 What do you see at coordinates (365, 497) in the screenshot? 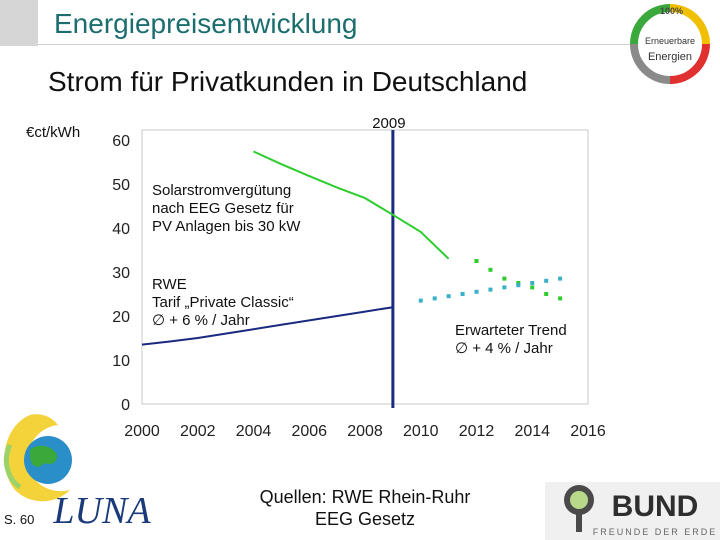
I see `sources-line: Quellen: RWE Rhein-Ruhr` at bounding box center [365, 497].